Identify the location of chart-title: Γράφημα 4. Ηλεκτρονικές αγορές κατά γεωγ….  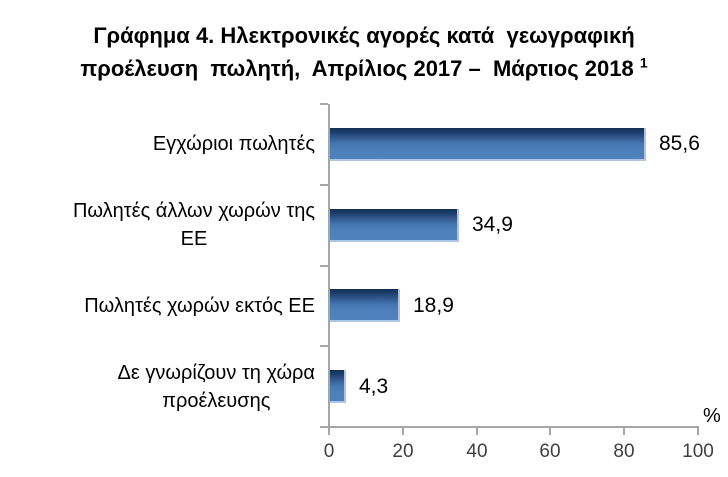
(364, 52).